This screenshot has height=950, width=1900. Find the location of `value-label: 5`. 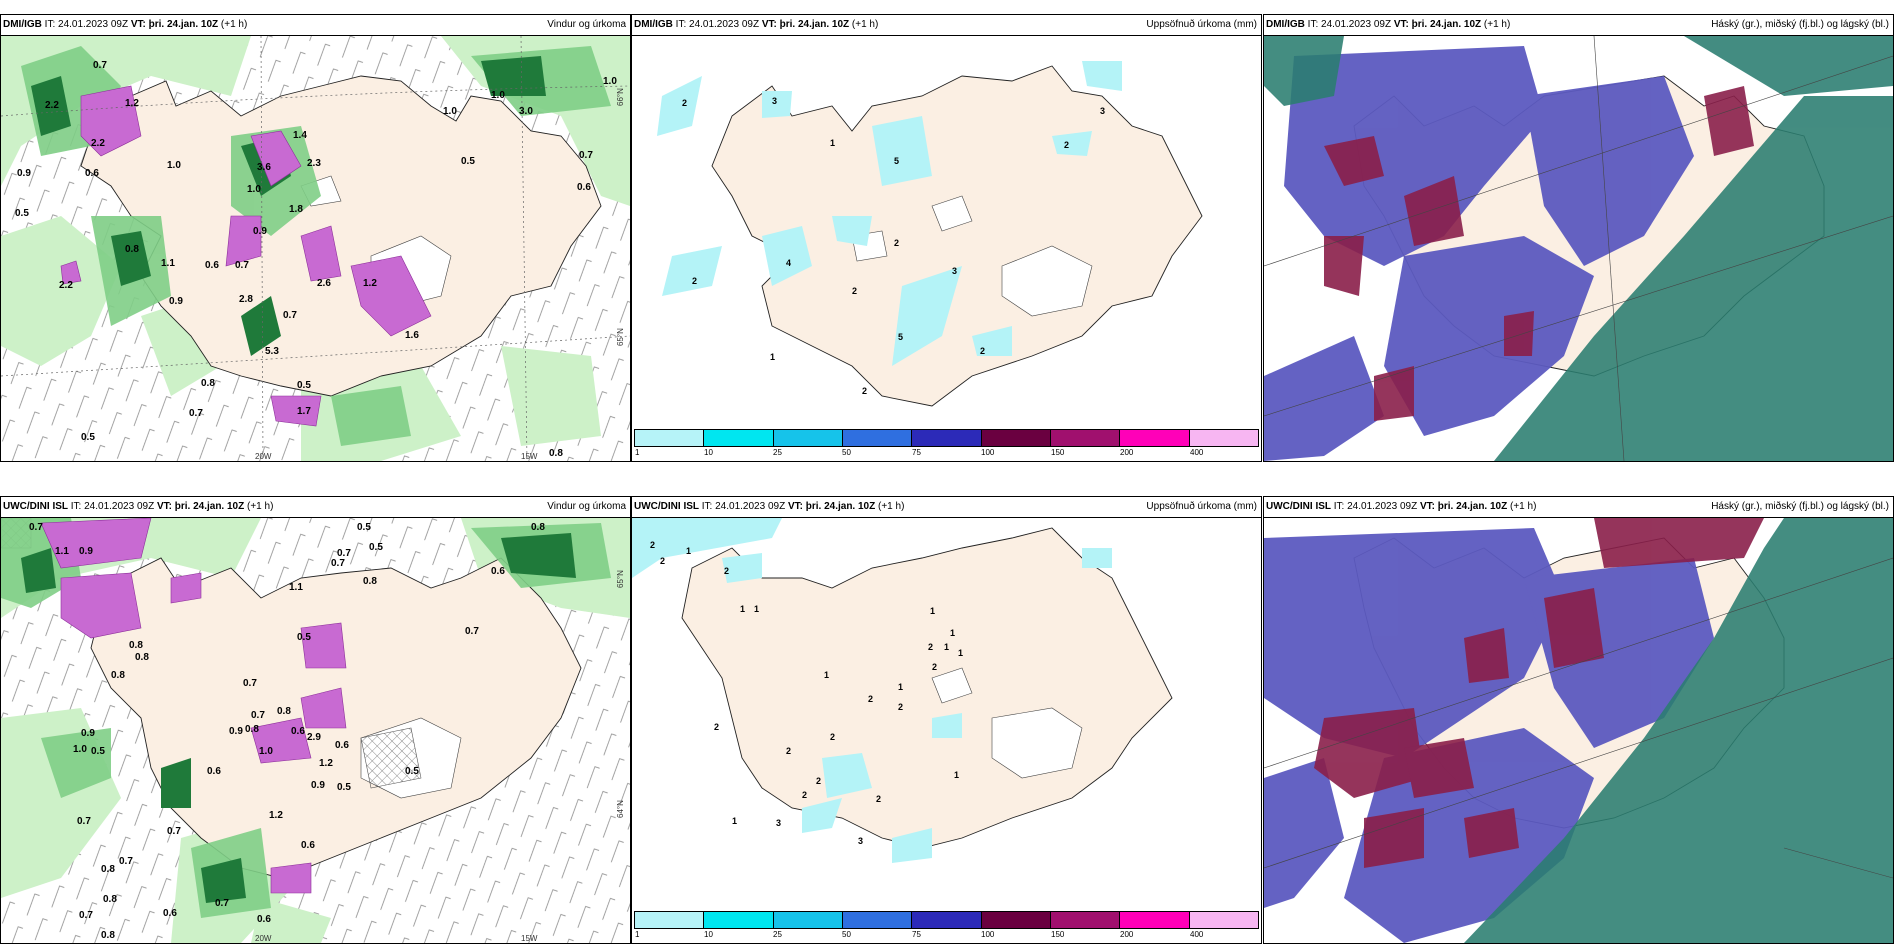

value-label: 5 is located at coordinates (900, 337).